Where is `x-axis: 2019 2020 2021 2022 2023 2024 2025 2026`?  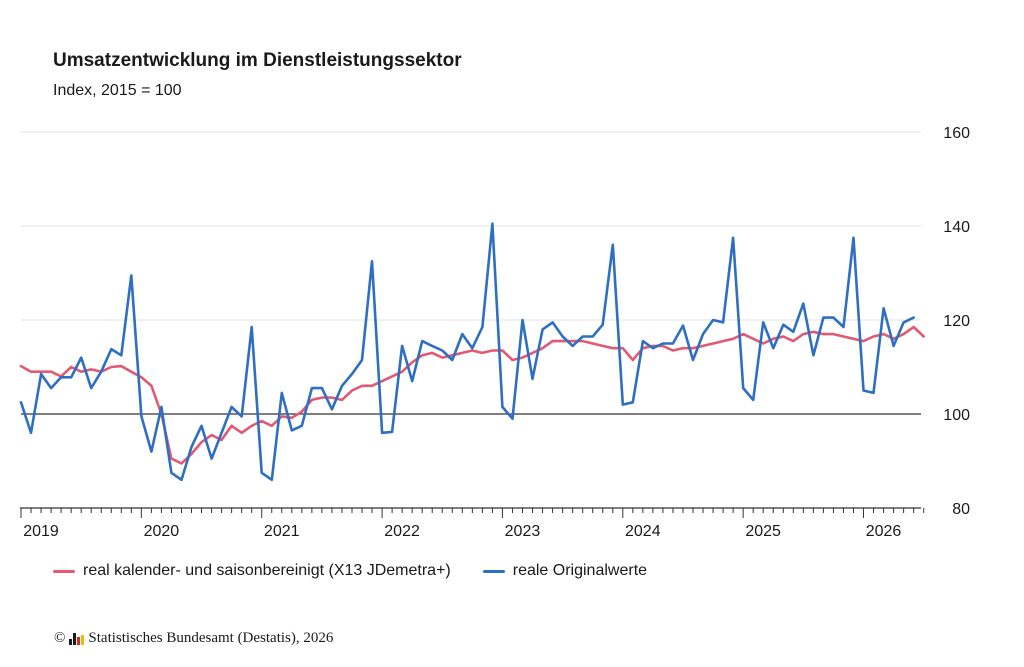
x-axis: 2019 2020 2021 2022 2023 2024 2025 2026 is located at coordinates (472, 523).